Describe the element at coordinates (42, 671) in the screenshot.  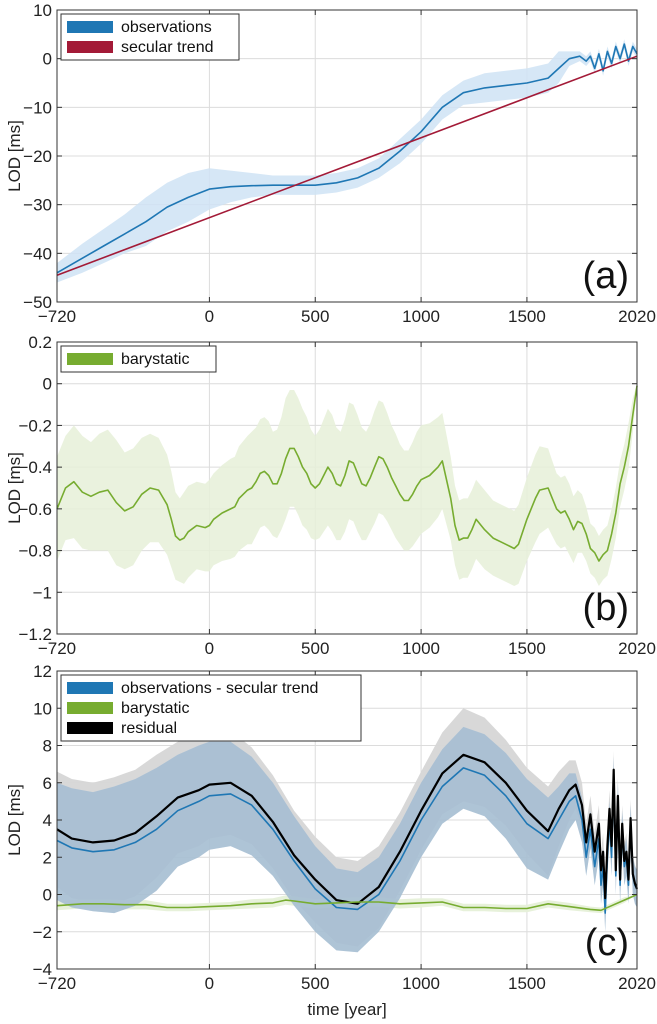
I see `y-tick-label: 12` at that location.